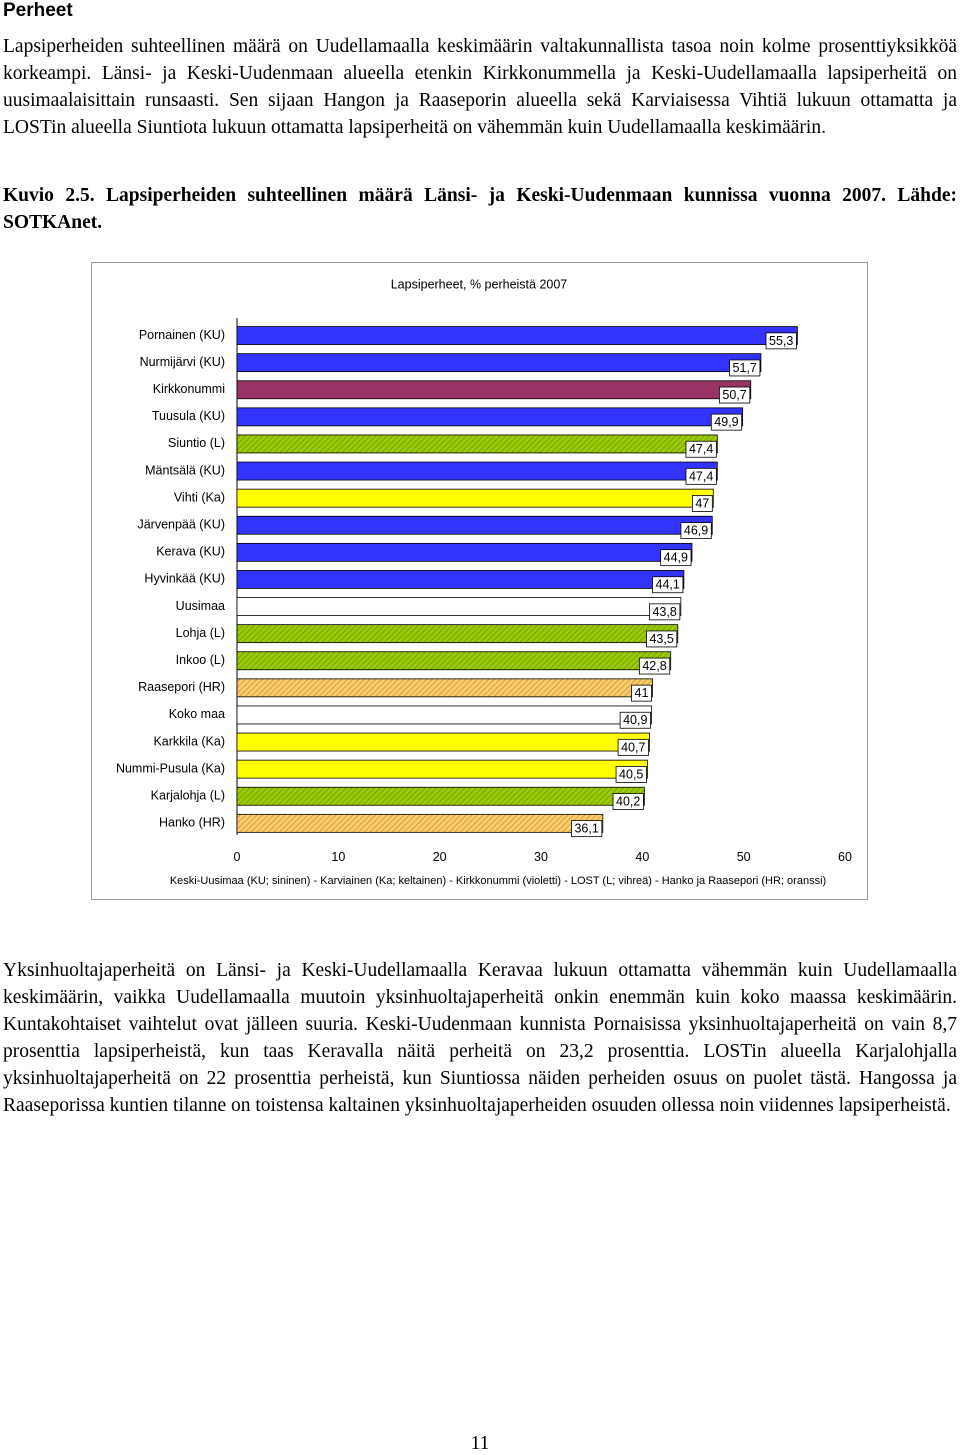  I want to click on value-label: 43,5, so click(661, 639).